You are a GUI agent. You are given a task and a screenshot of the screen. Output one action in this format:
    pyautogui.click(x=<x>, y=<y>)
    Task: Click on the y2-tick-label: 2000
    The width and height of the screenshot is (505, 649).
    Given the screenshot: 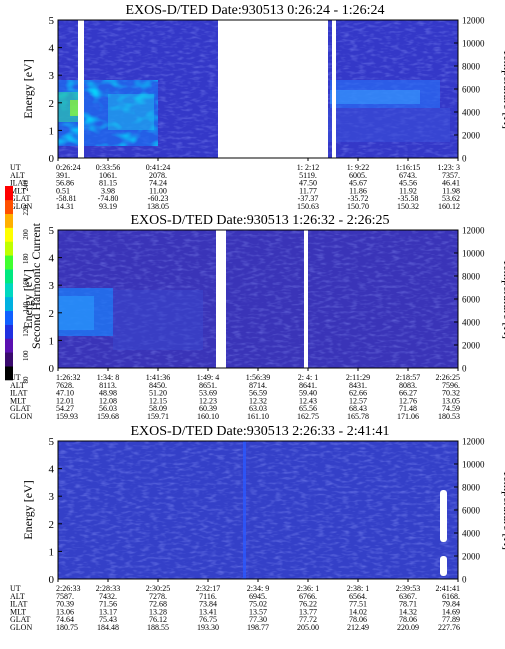 What is the action you would take?
    pyautogui.click(x=471, y=557)
    